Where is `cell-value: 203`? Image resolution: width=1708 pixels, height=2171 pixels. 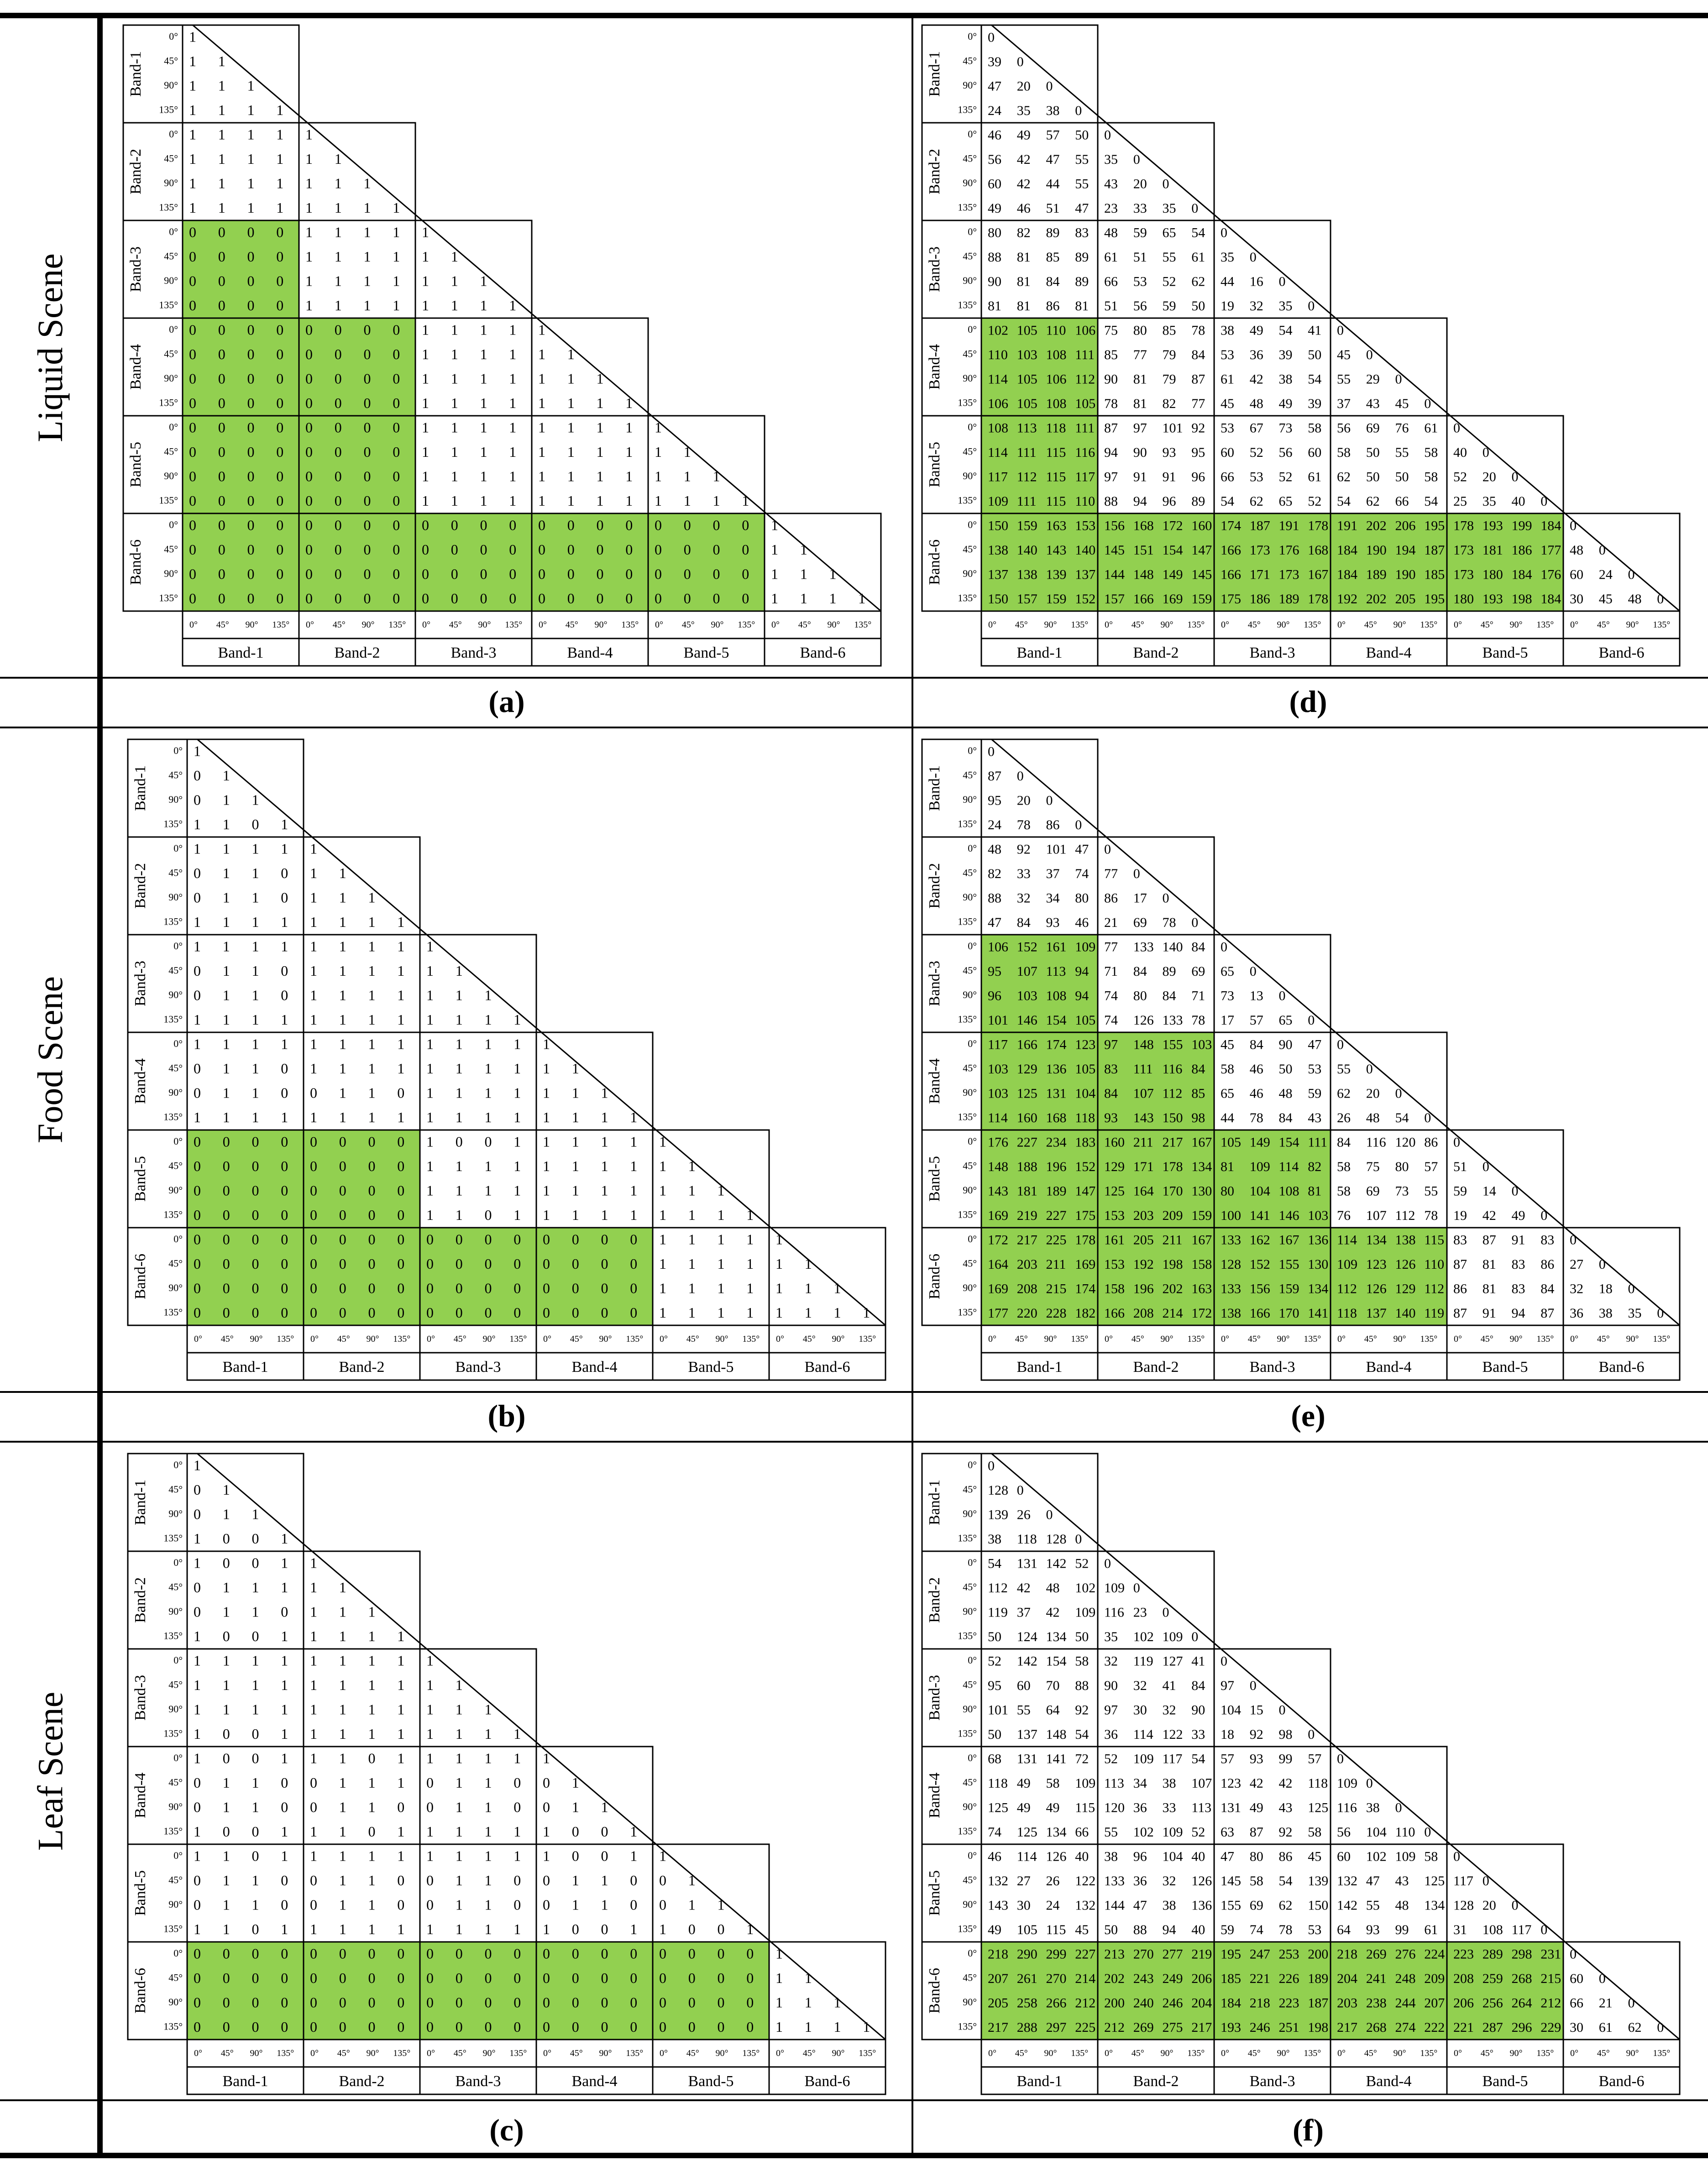 cell-value: 203 is located at coordinates (1347, 2002).